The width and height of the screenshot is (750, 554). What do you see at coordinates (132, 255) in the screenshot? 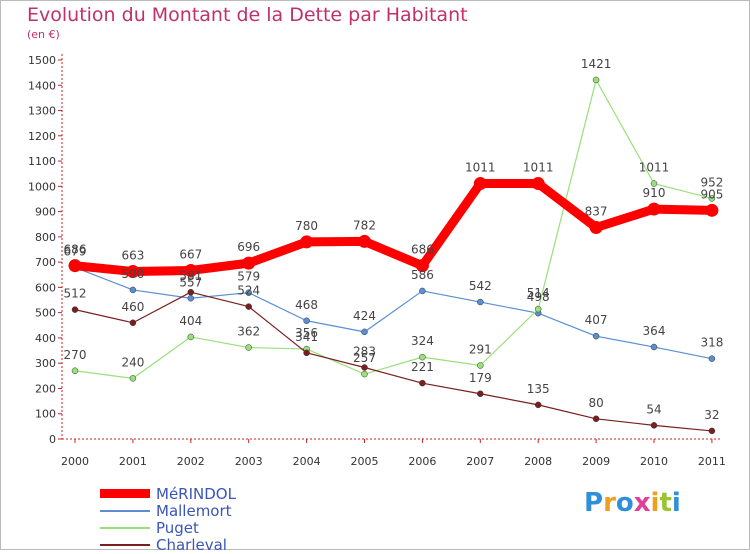
I see `data-label-m-rindol: 663` at bounding box center [132, 255].